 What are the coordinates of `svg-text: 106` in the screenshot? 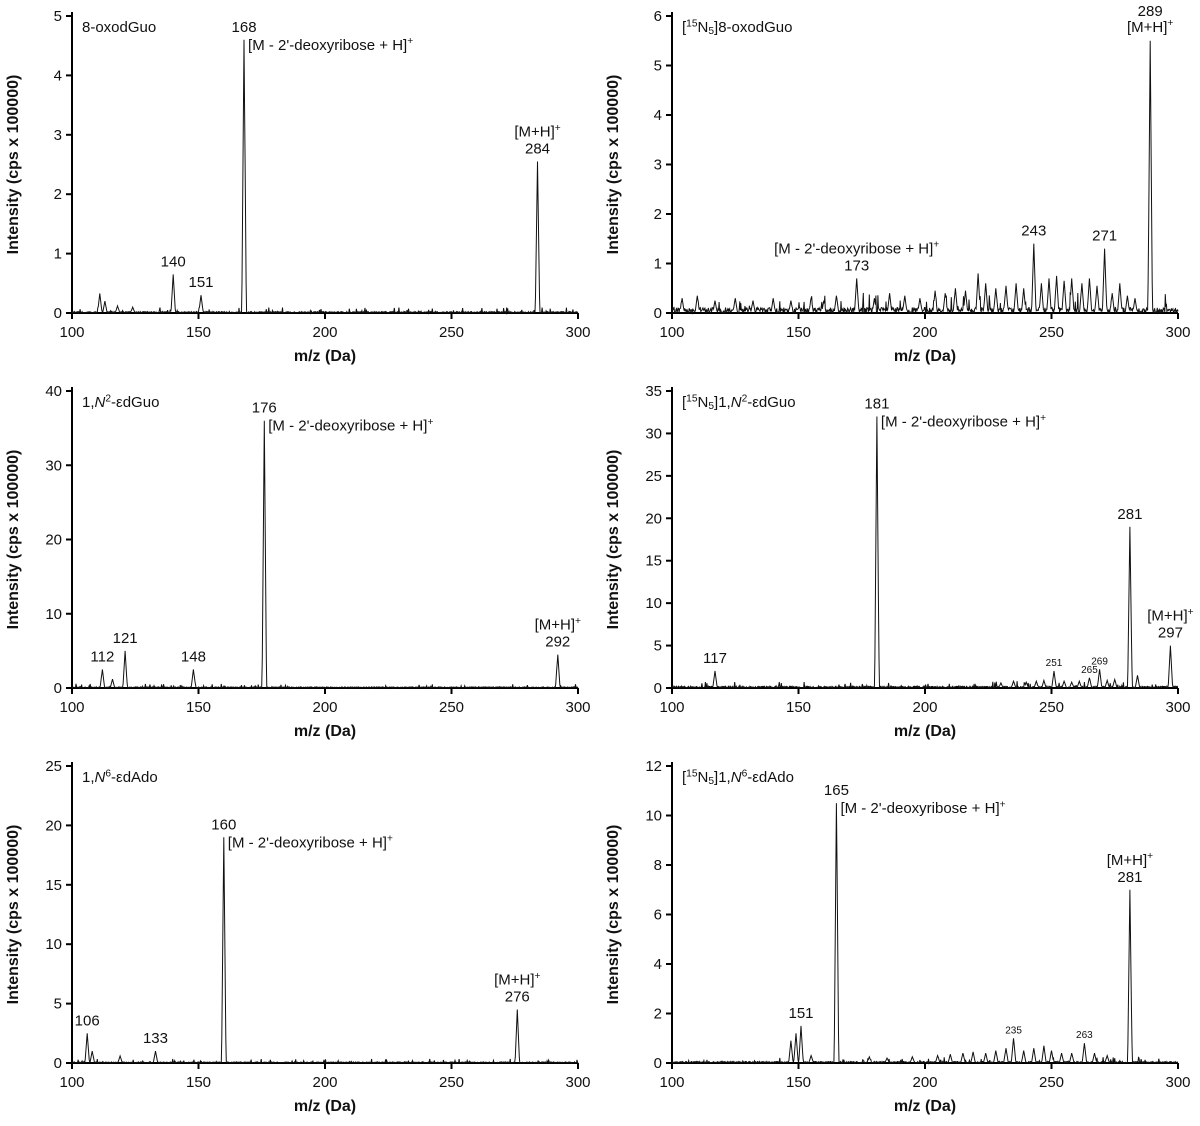 It's located at (87, 1020).